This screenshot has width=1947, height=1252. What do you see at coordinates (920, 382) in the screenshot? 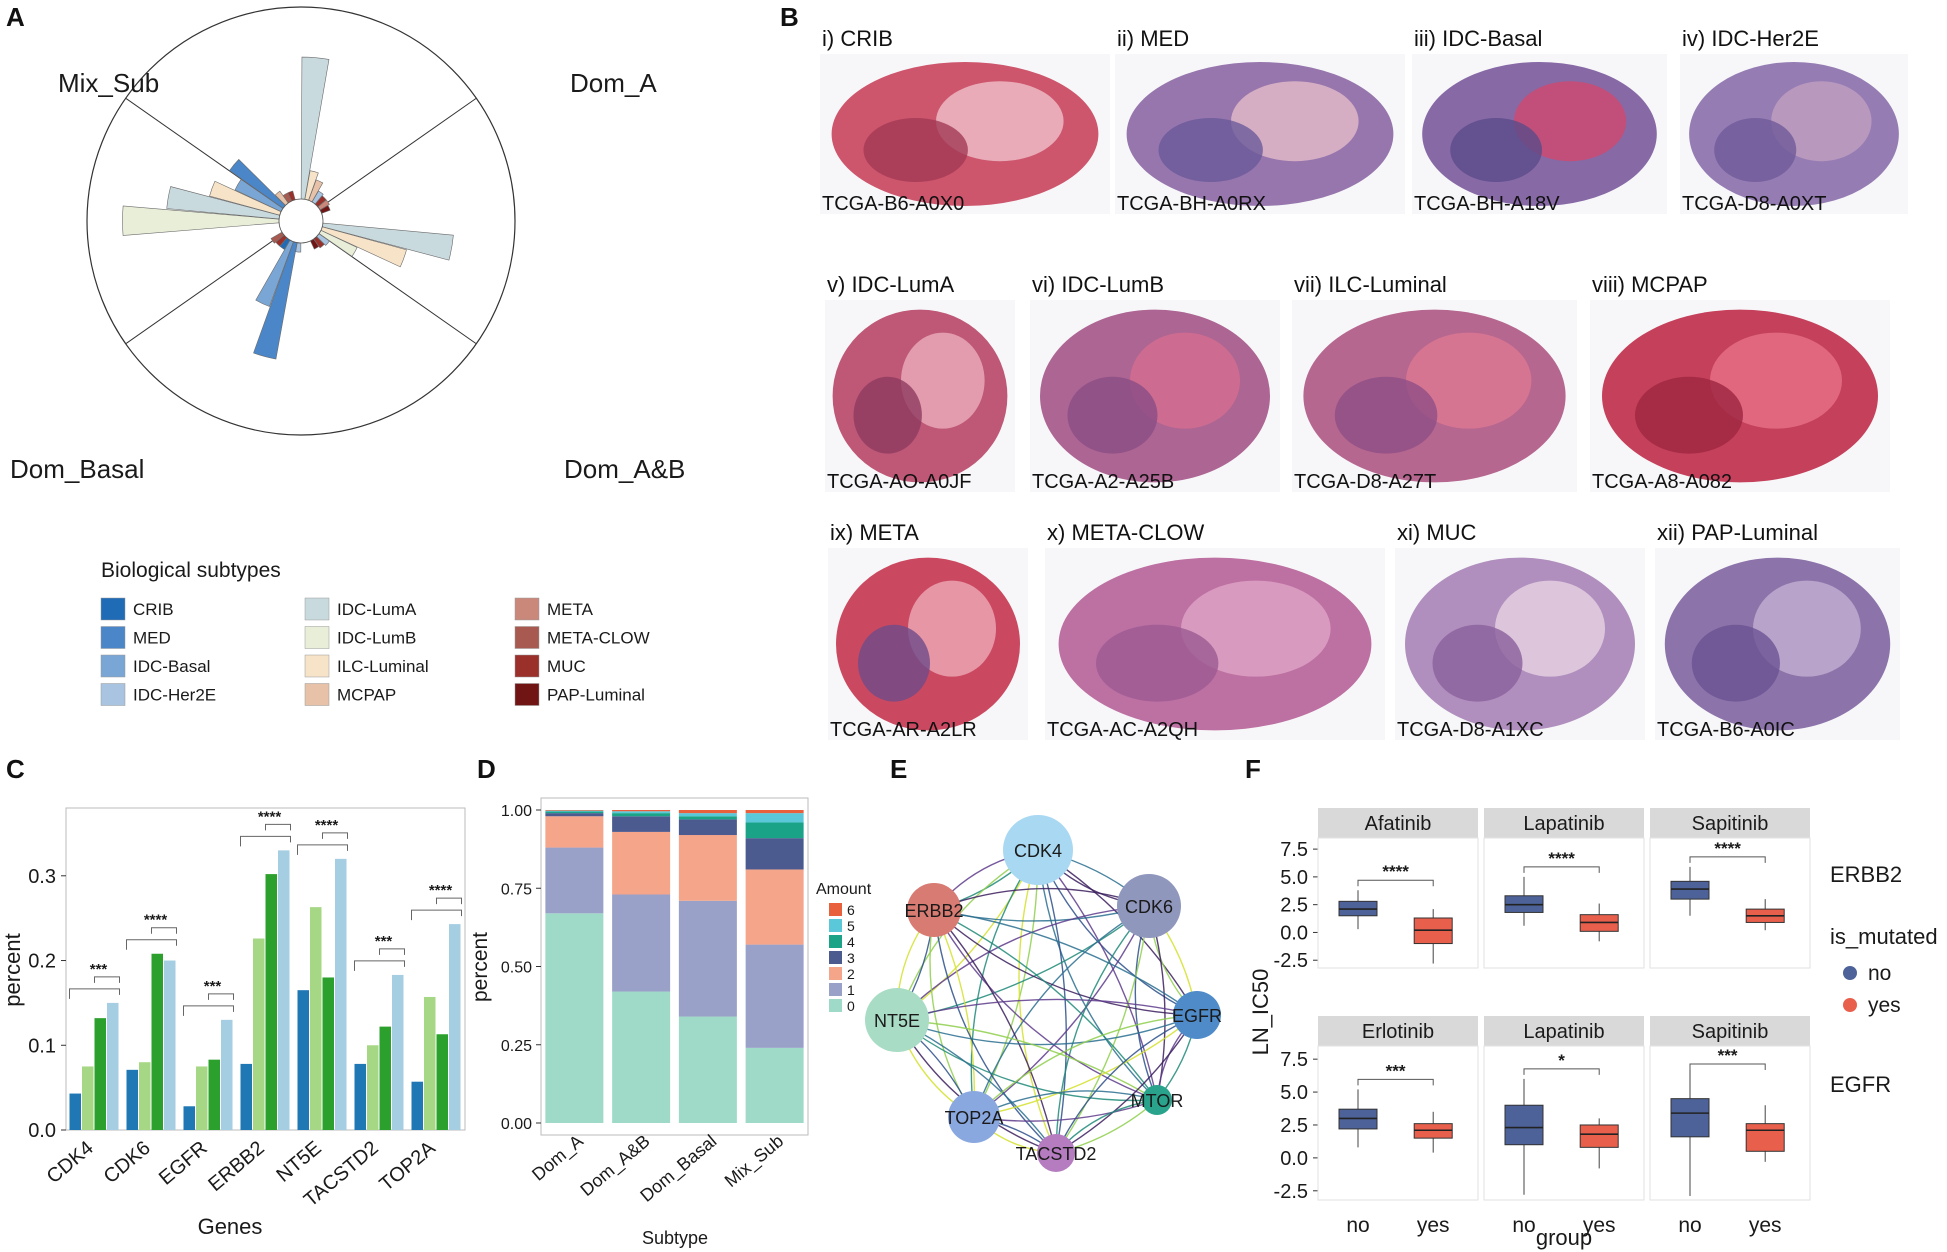
I see `histology-tile: v) IDC-LumA TCGA-AO-A0JF` at bounding box center [920, 382].